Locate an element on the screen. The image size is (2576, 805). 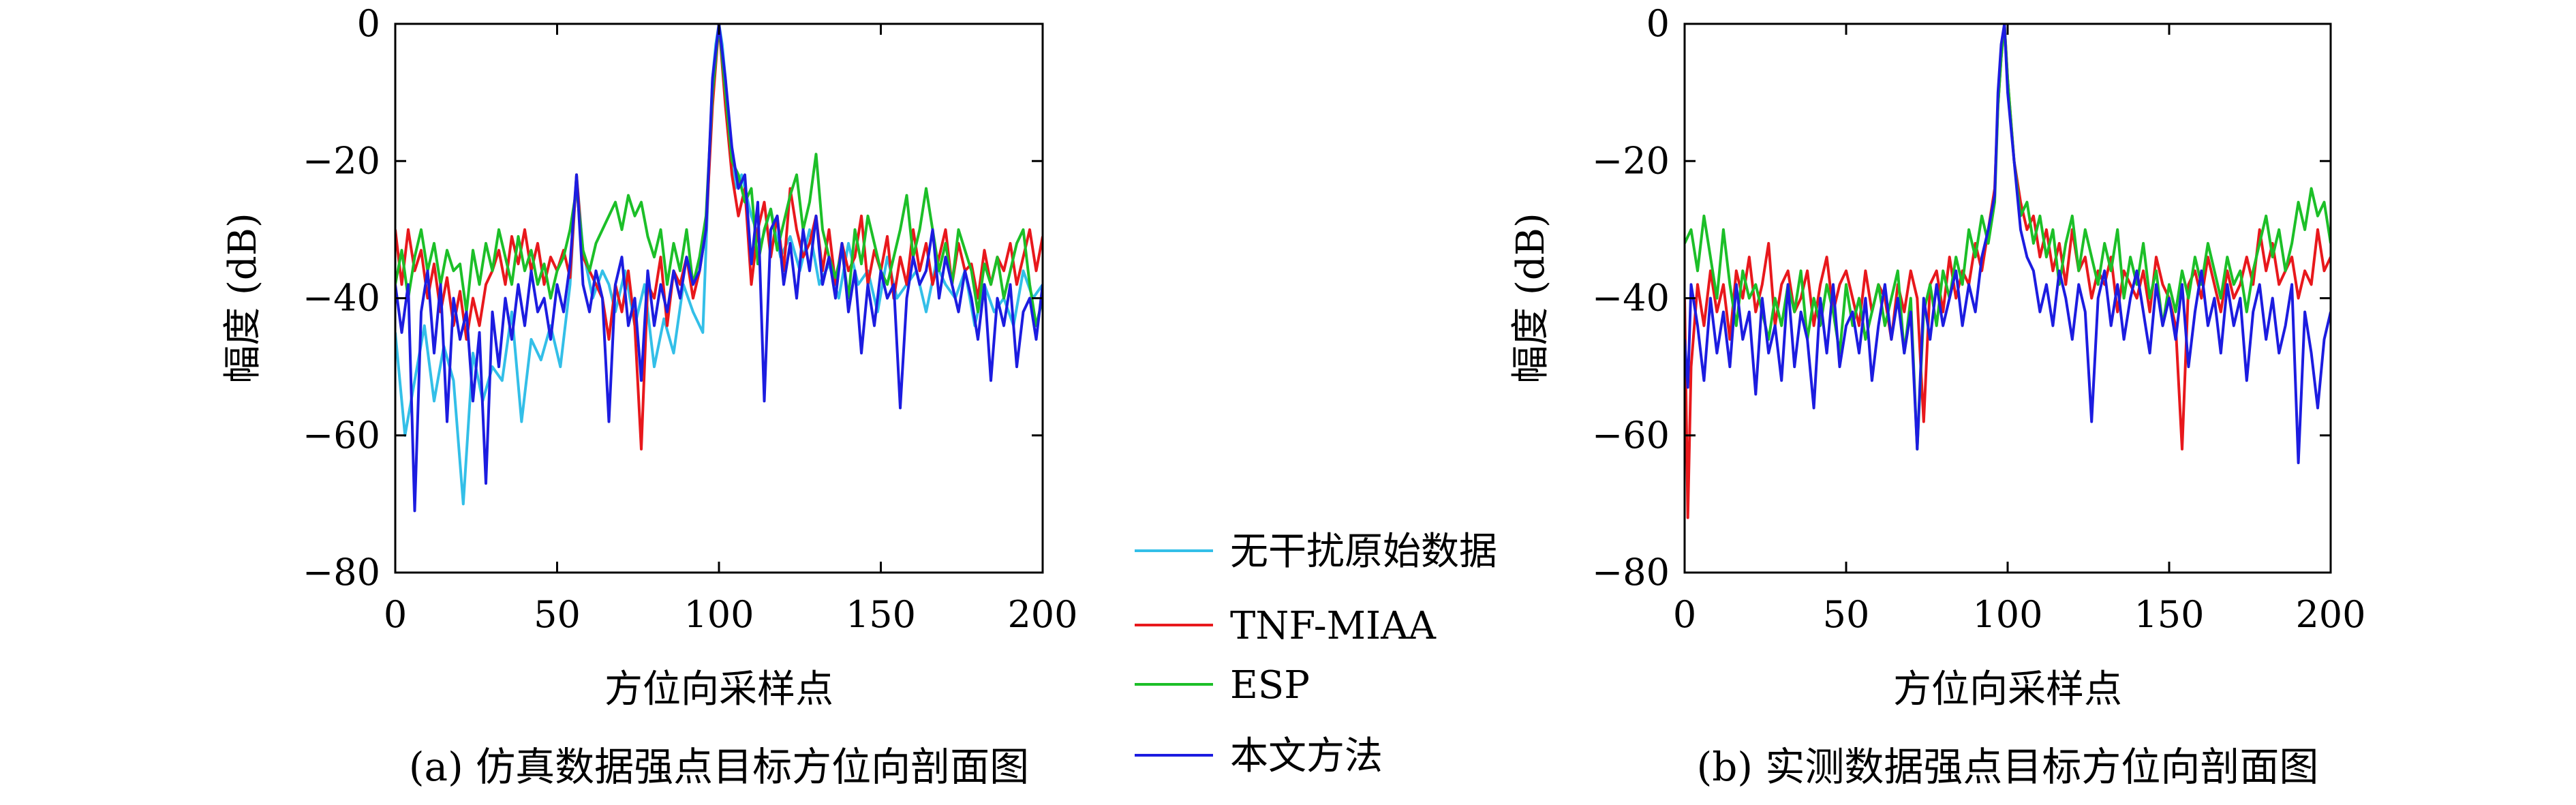
series-line-ours is located at coordinates (2008, 244).